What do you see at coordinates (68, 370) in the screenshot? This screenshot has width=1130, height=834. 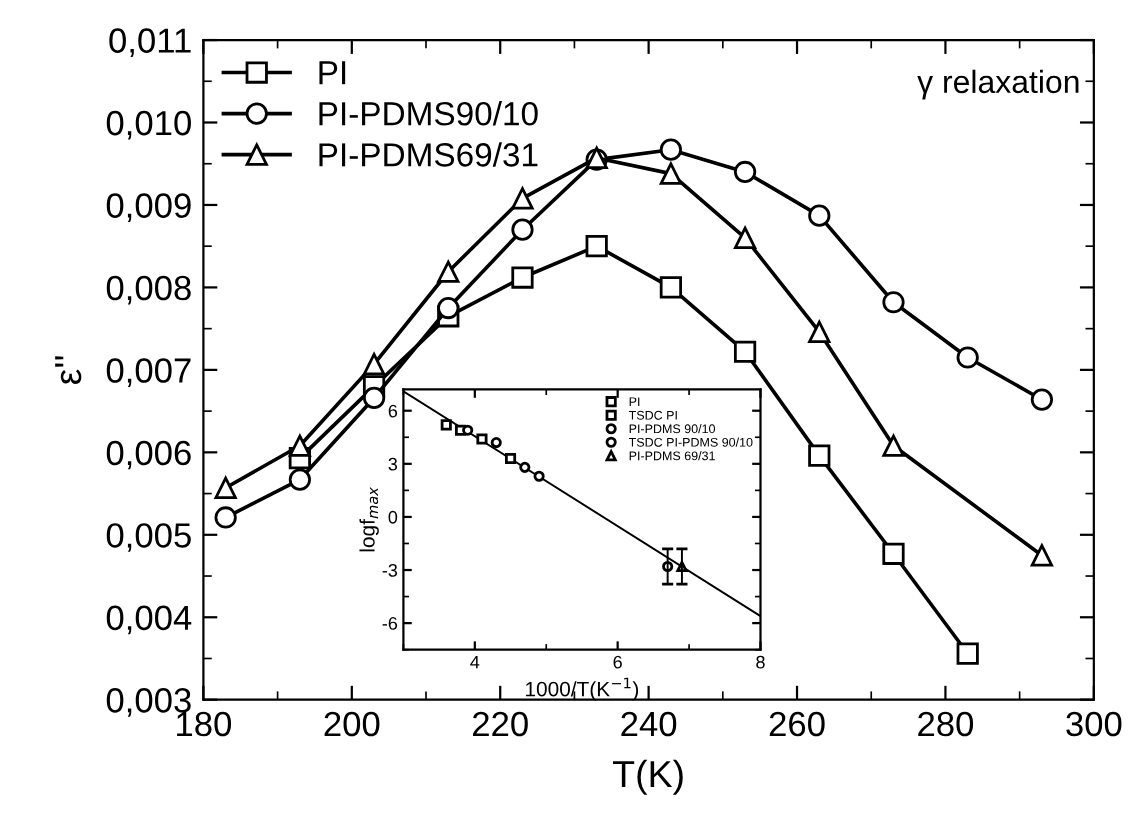 I see `y-axis-title: ε''` at bounding box center [68, 370].